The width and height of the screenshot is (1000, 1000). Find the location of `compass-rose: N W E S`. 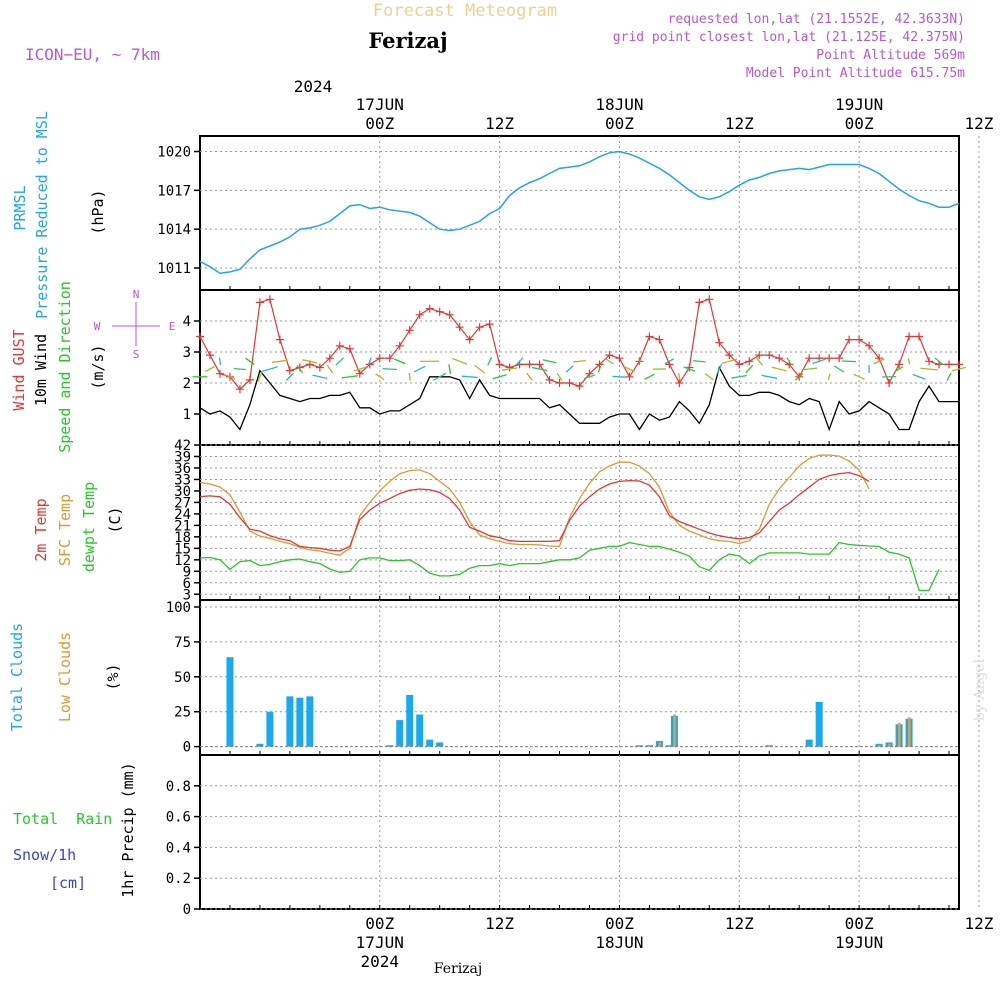

compass-rose: N W E S is located at coordinates (135, 324).